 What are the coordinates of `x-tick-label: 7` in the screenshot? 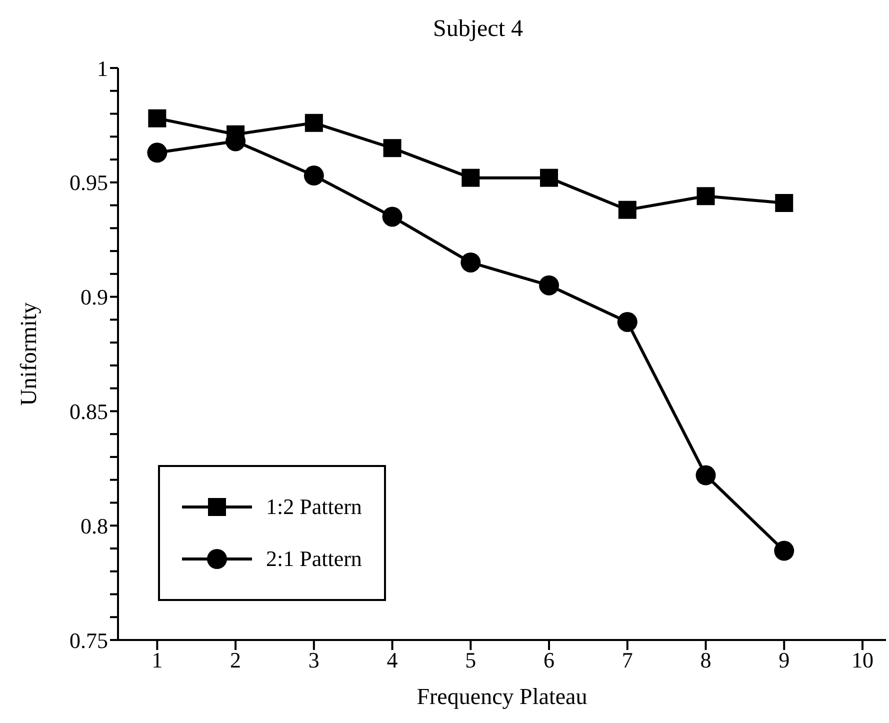 It's located at (627, 660).